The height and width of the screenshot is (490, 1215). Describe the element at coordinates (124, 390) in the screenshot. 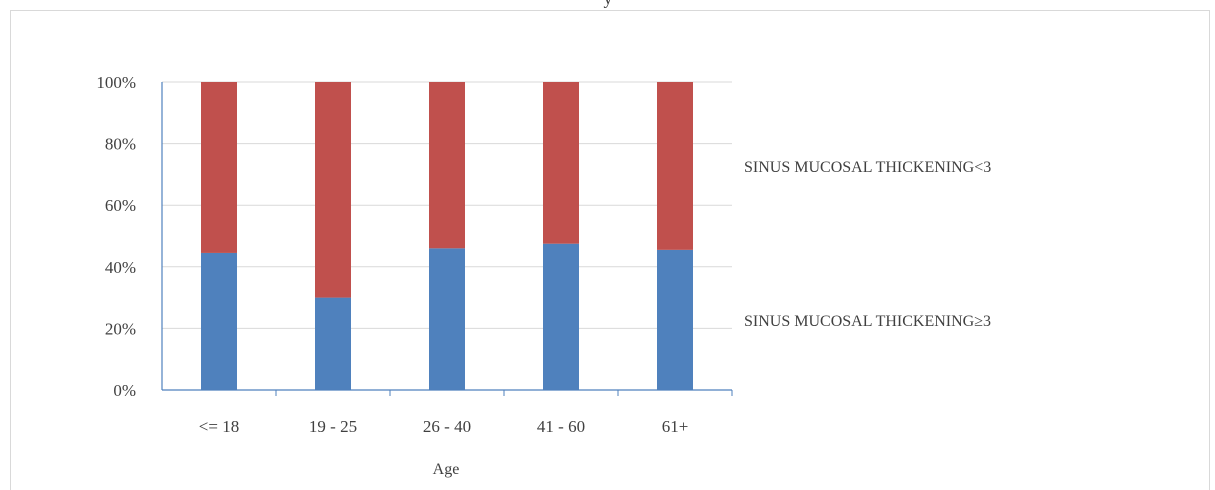

I see `y-tick-label: 0%` at that location.